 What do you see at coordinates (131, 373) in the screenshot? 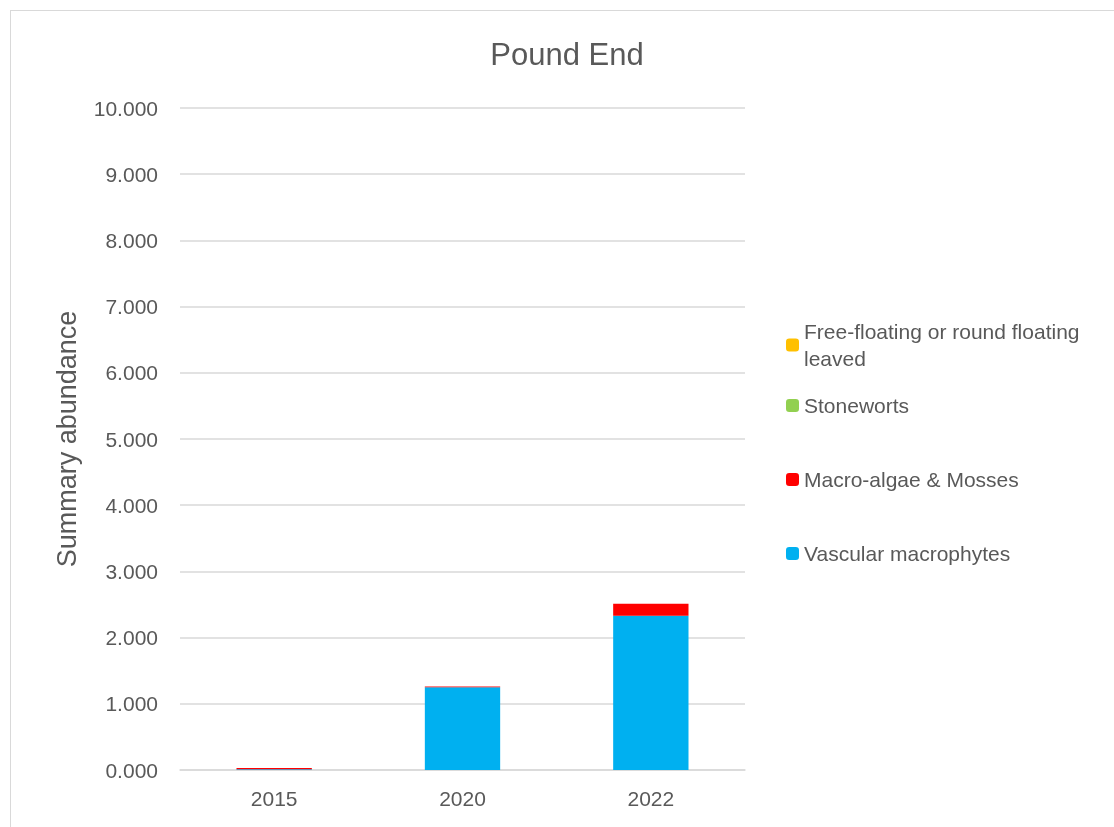
I see `y-tick-label: 6.000` at bounding box center [131, 373].